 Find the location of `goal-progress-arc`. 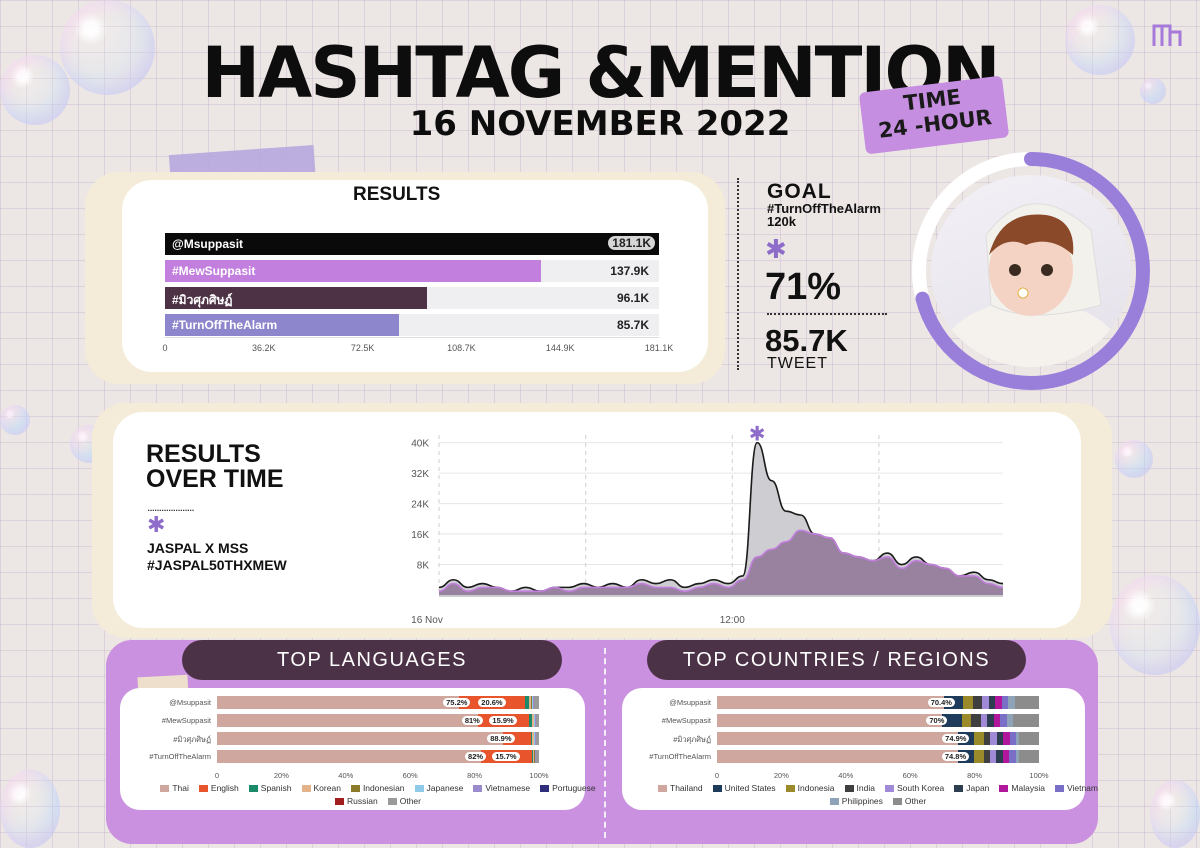

goal-progress-arc is located at coordinates (1031, 271).